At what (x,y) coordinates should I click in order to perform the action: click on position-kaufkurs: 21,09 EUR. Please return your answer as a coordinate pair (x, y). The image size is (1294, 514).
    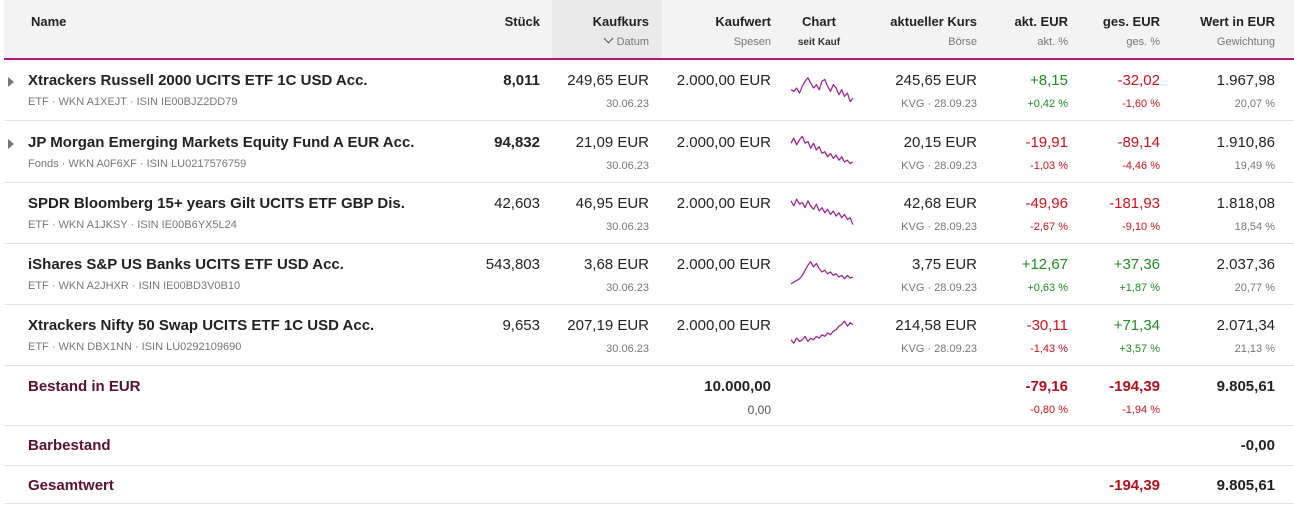
    Looking at the image, I should click on (612, 142).